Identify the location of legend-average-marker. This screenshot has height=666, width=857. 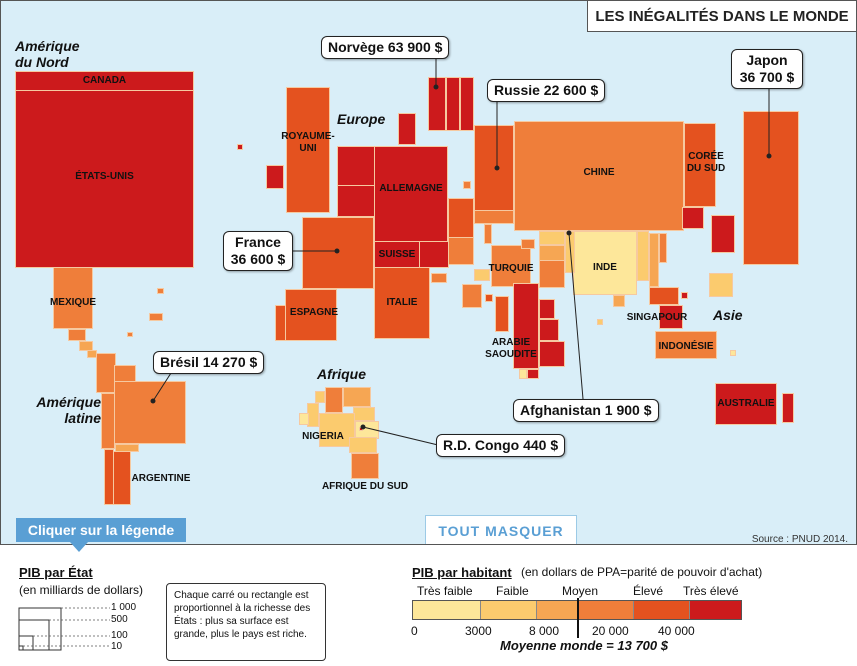
(578, 618).